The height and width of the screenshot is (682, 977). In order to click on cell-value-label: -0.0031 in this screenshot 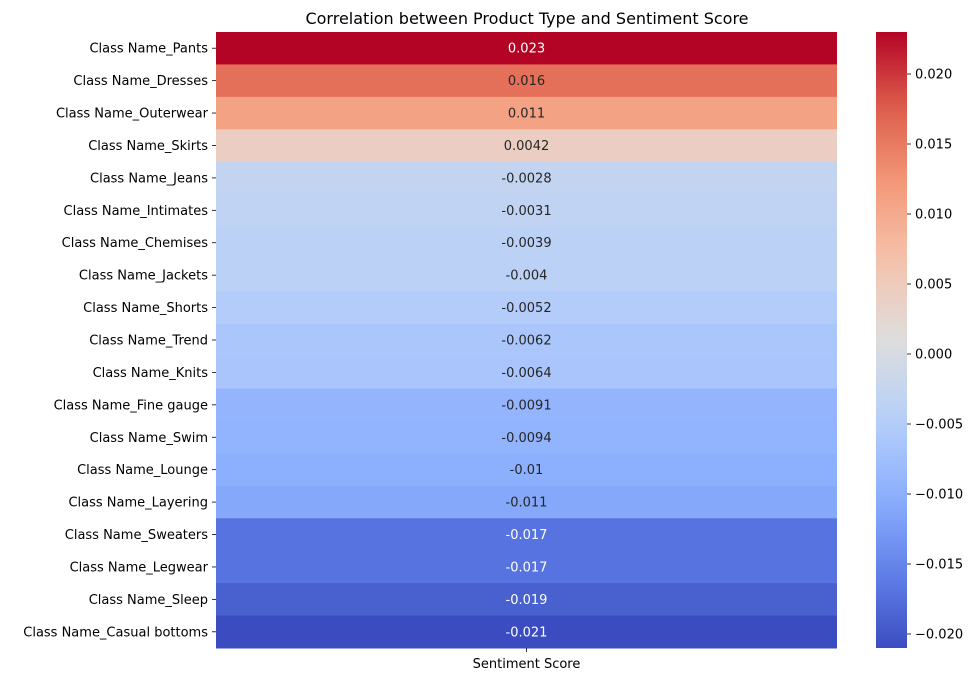, I will do `click(526, 211)`.